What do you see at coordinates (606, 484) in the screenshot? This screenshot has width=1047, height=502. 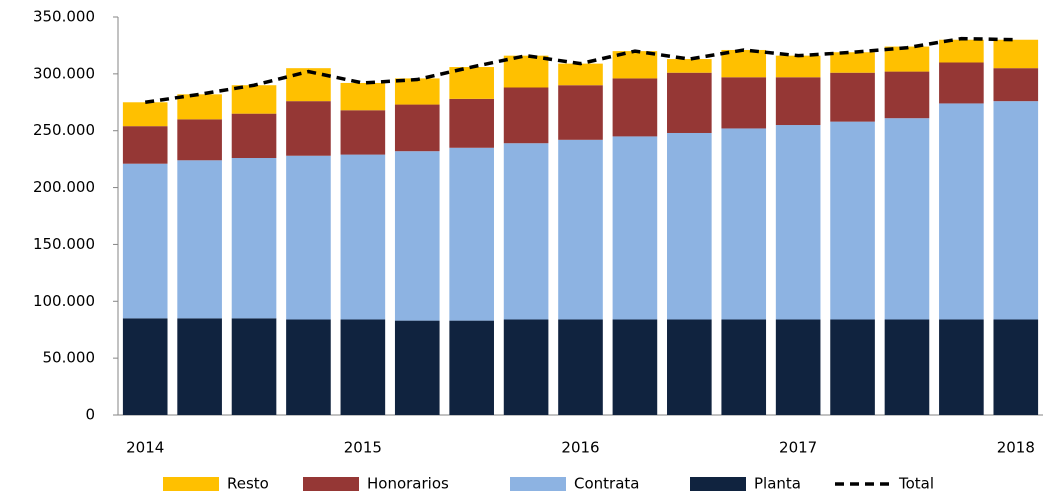 I see `legend-label: Contrata` at bounding box center [606, 484].